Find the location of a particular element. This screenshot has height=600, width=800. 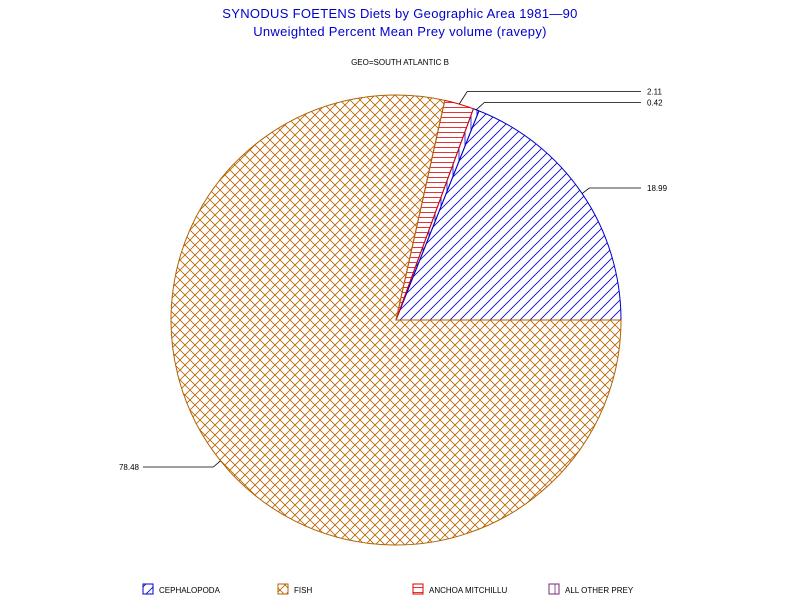

legend-label-fish: FISH is located at coordinates (303, 590).